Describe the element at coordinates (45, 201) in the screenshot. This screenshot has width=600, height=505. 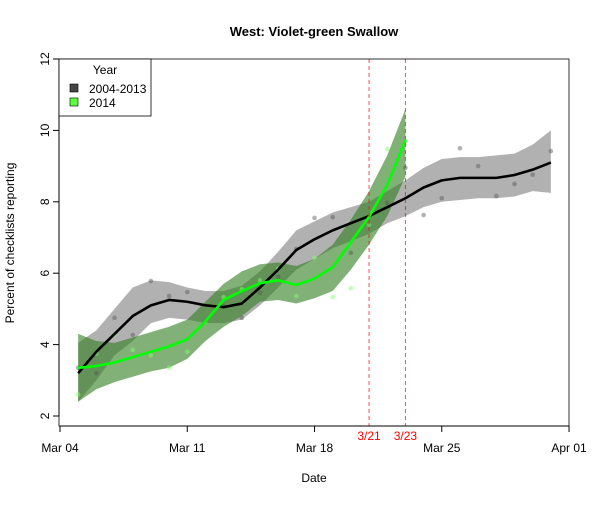
I see `y-tick-label: 8` at that location.